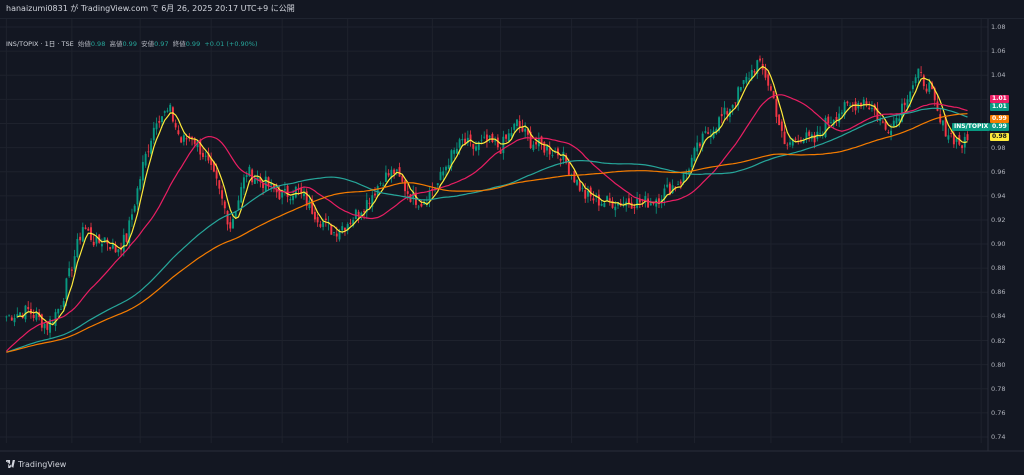 Image resolution: width=1024 pixels, height=475 pixels. Describe the element at coordinates (10, 464) in the screenshot. I see `tradingview-logo-icon` at that location.